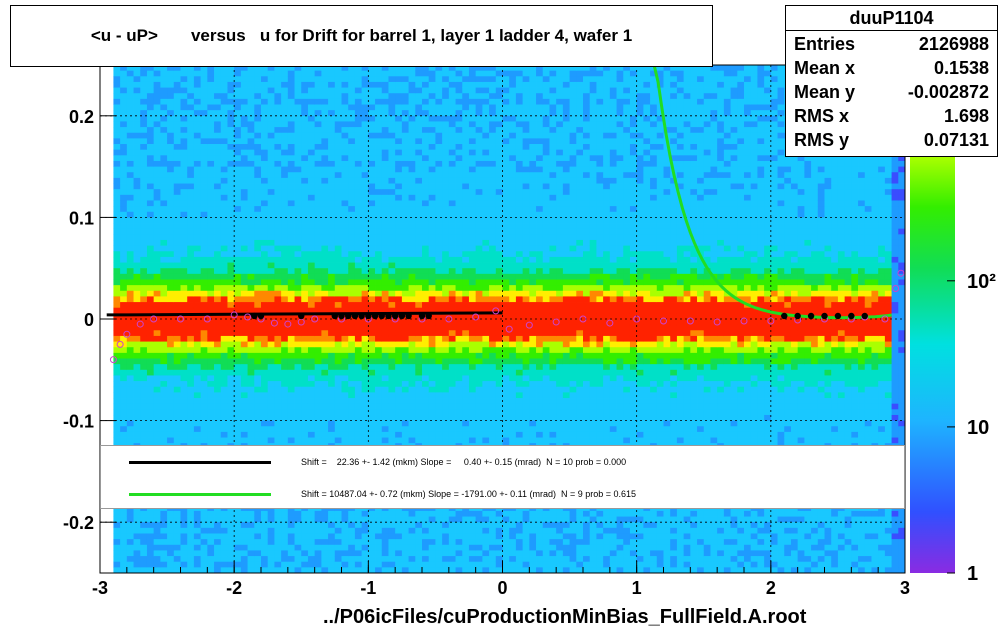 This screenshot has height=637, width=1006. Describe the element at coordinates (891, 18) in the screenshot. I see `stats-histogram-name: duuP1104` at that location.